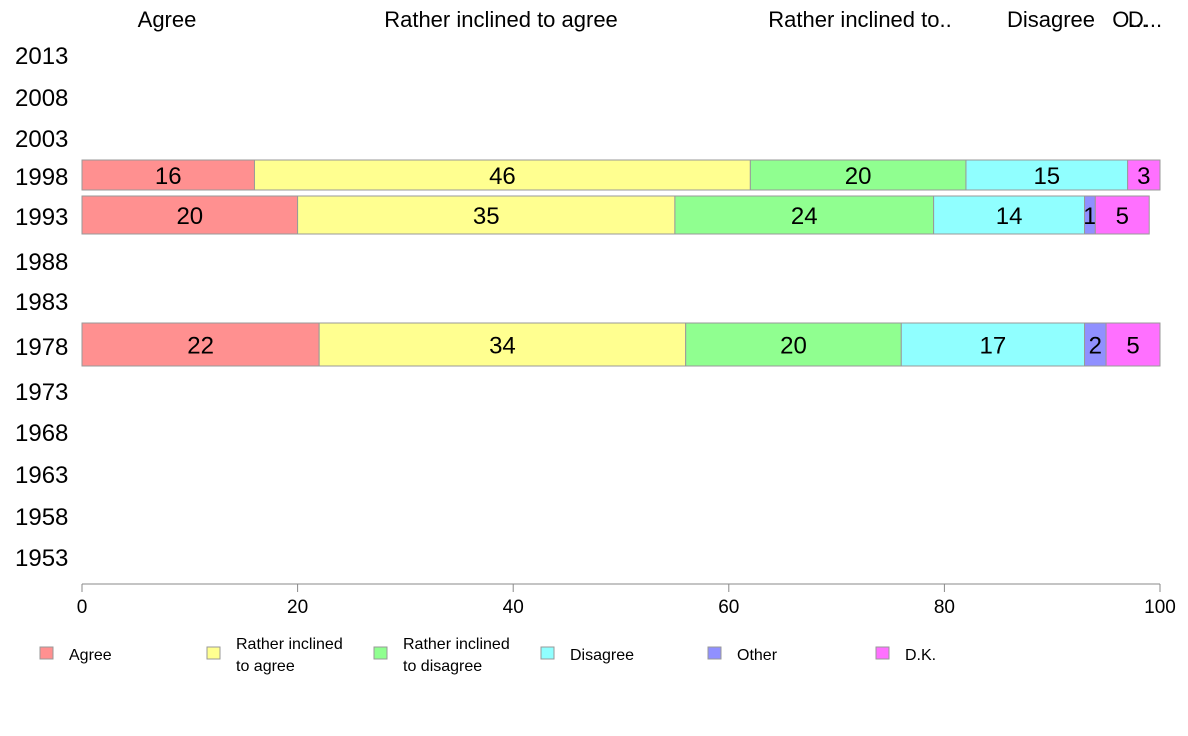  I want to click on year-label-2003: 2003, so click(41, 139).